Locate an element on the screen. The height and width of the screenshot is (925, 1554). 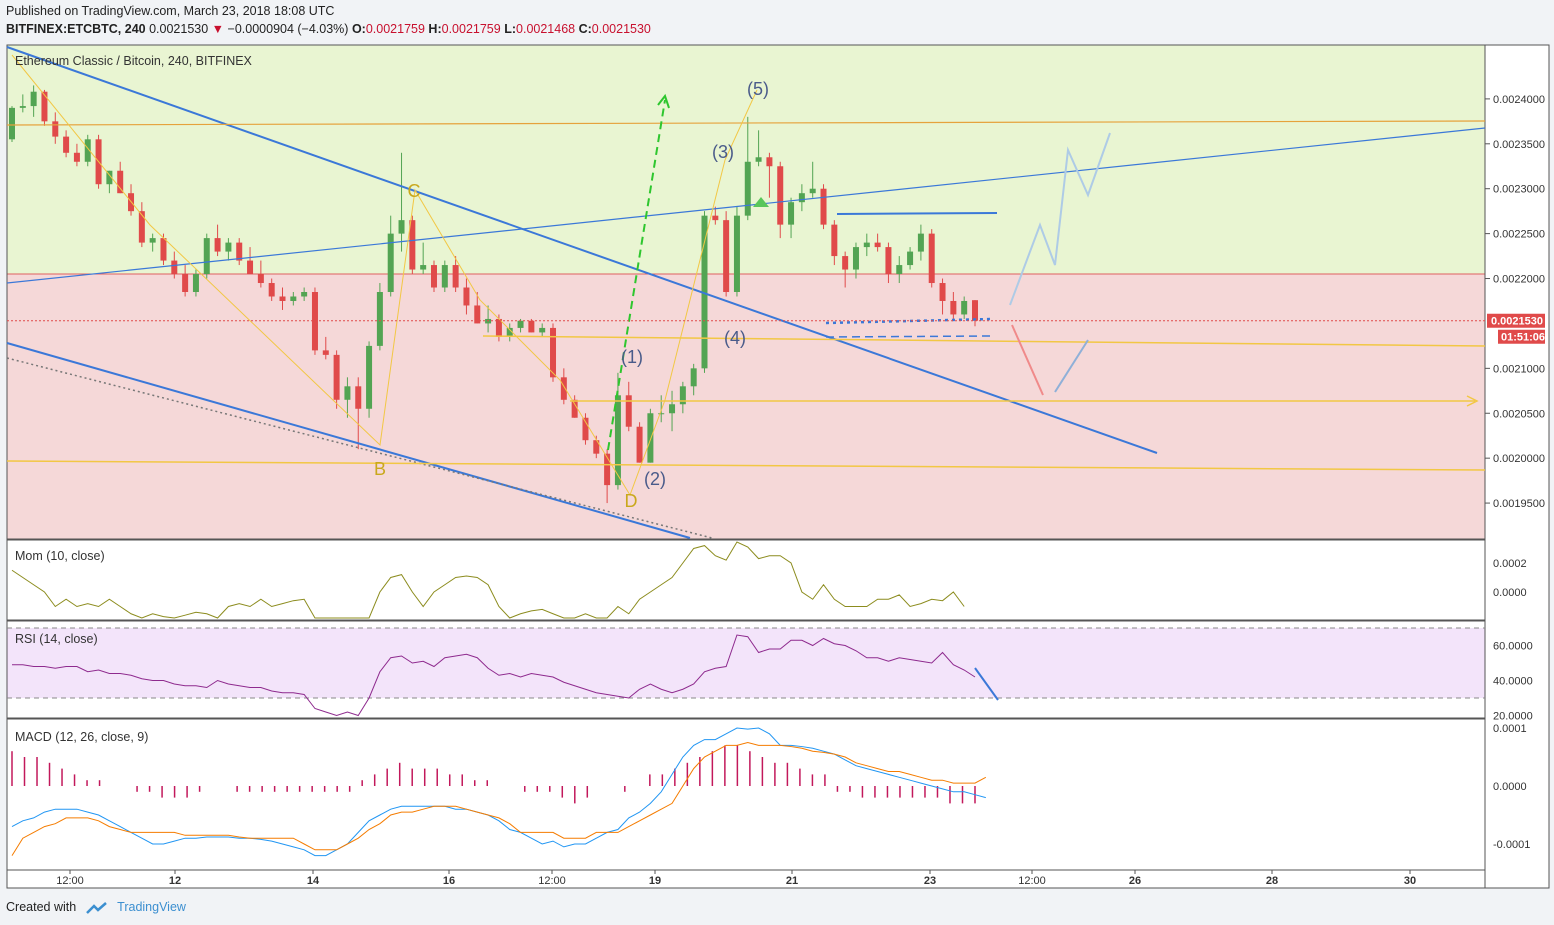
resistance-line is located at coordinates (746, 123).